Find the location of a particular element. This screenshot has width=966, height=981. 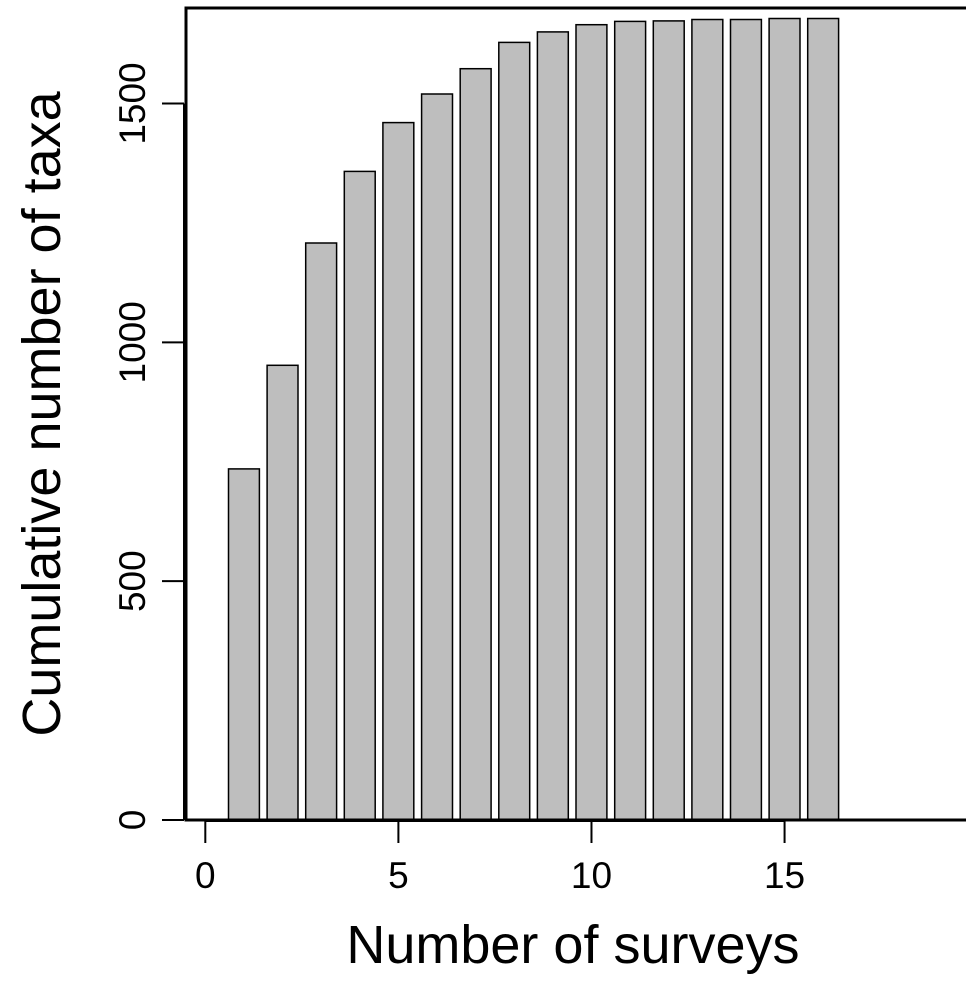

y-tick-label: 0 is located at coordinates (132, 820).